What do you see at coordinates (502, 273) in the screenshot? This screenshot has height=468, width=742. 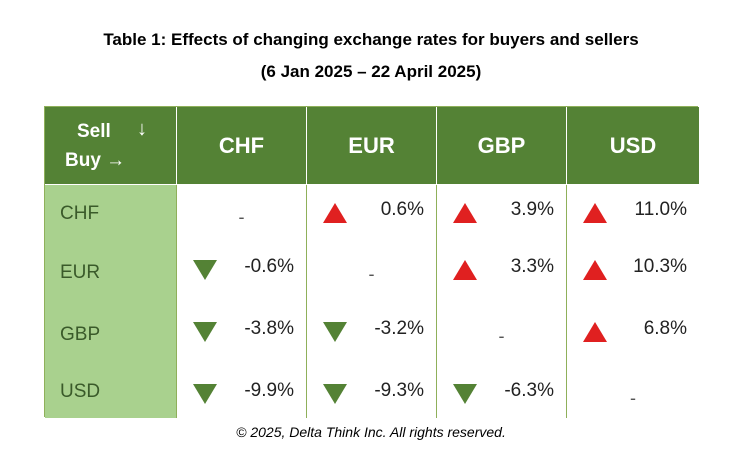 I see `rate-cell: 3.3%` at bounding box center [502, 273].